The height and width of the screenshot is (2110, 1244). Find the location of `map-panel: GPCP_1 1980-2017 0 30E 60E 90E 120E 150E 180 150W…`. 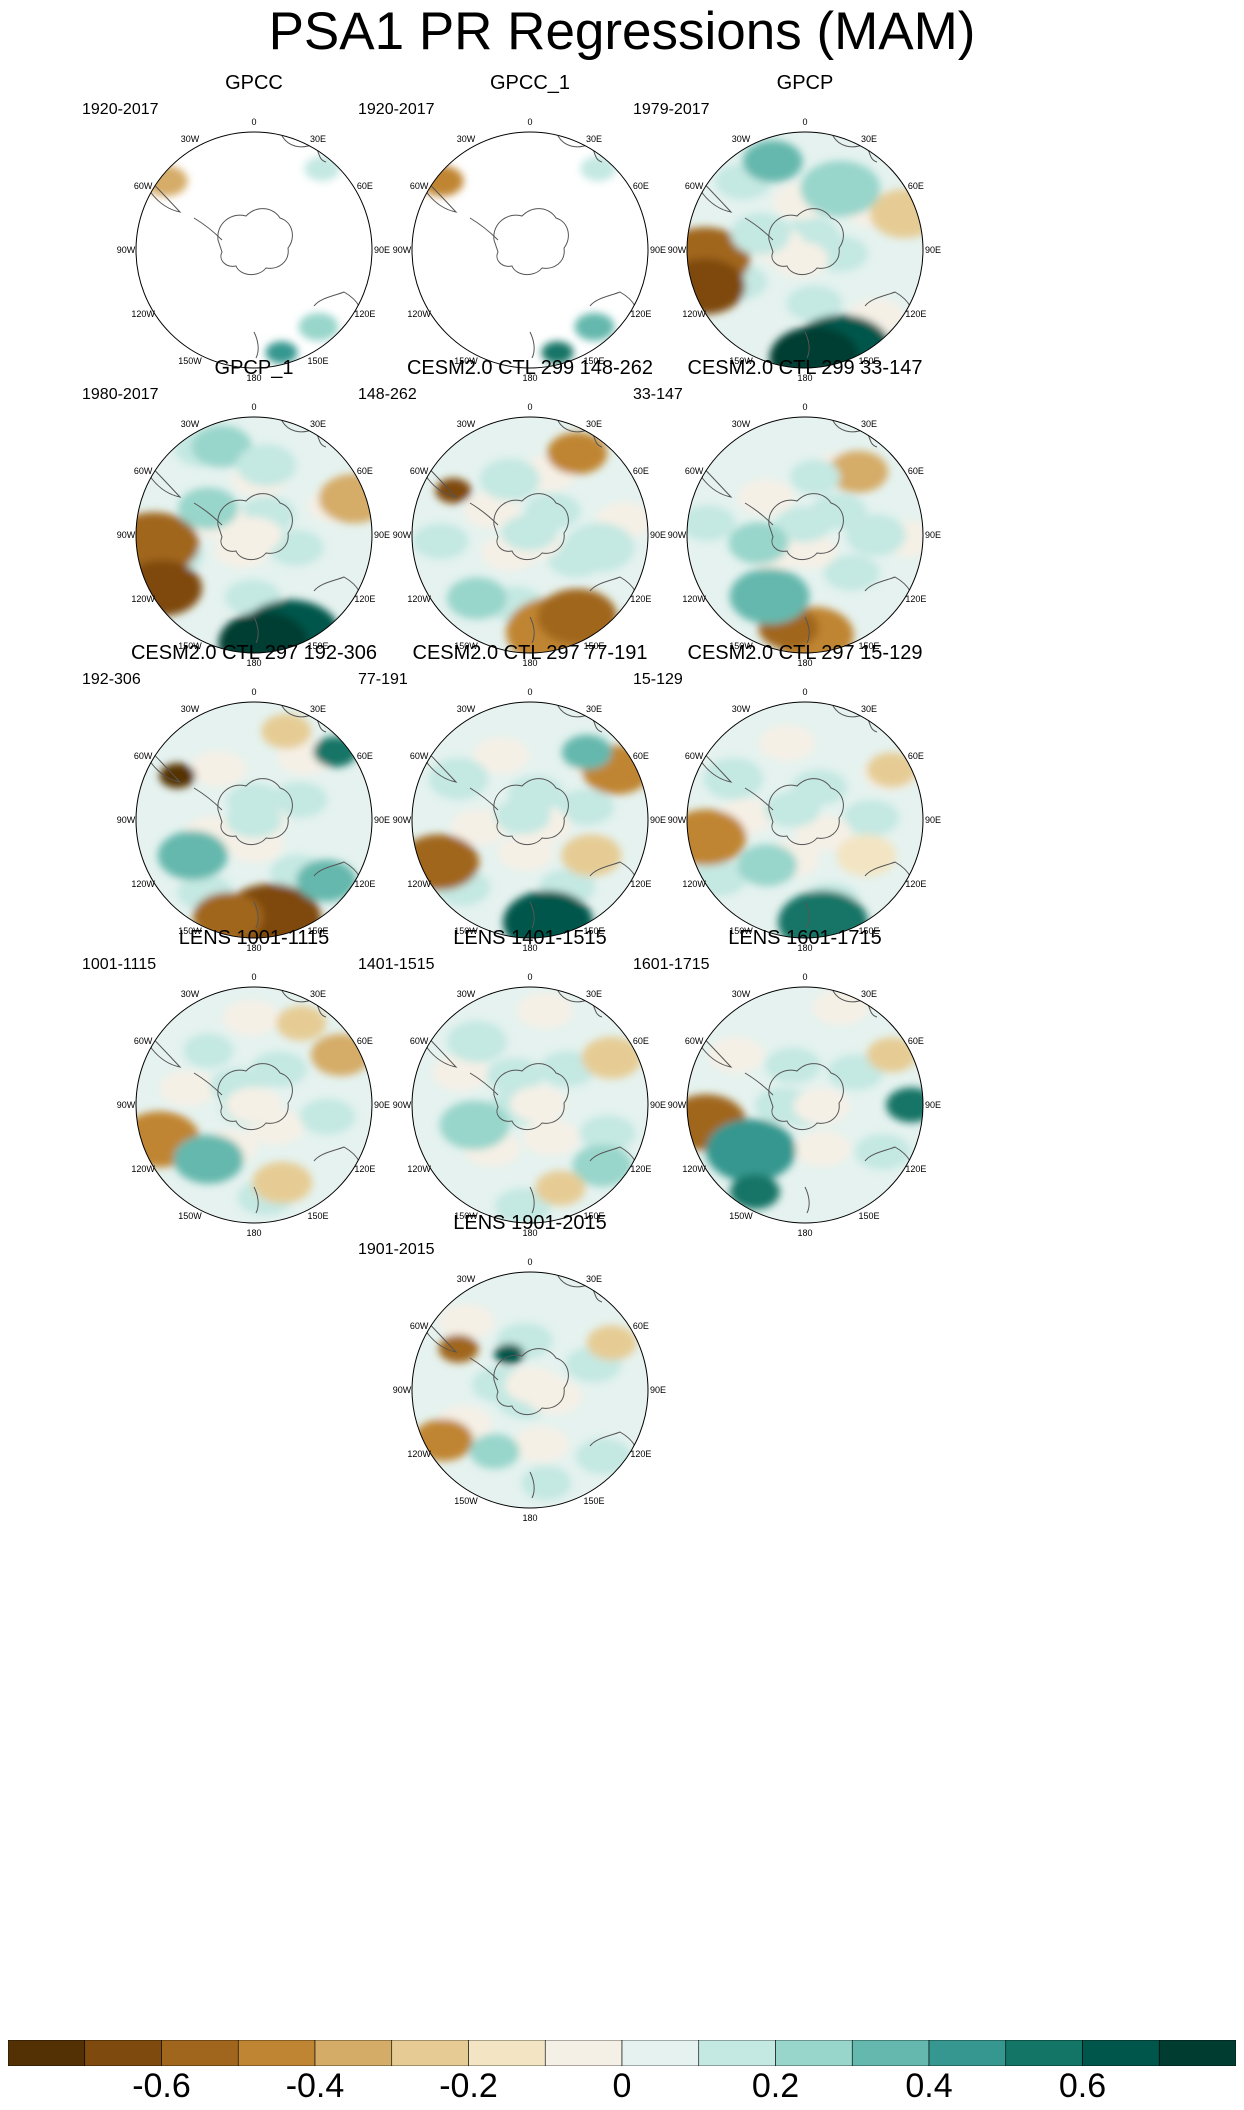

map-panel: GPCP_1 1980-2017 0 30E 60E 90E 120E 150E 180 150W… is located at coordinates (254, 543).